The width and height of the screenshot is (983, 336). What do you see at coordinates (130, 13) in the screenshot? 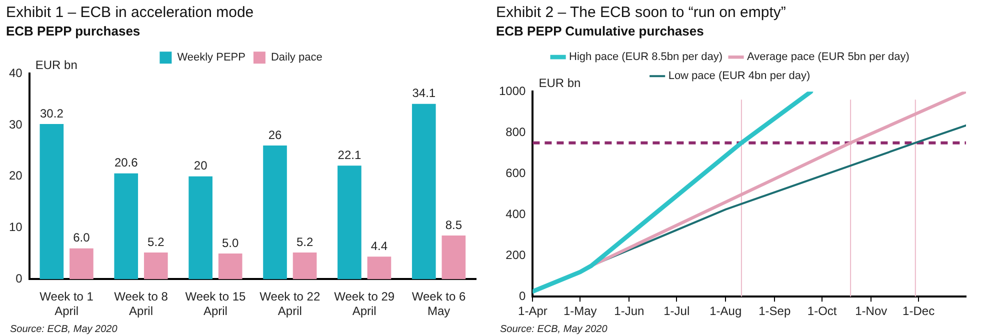
I see `chart-title: Exhibit 1 – ECB in acceleration mode` at bounding box center [130, 13].